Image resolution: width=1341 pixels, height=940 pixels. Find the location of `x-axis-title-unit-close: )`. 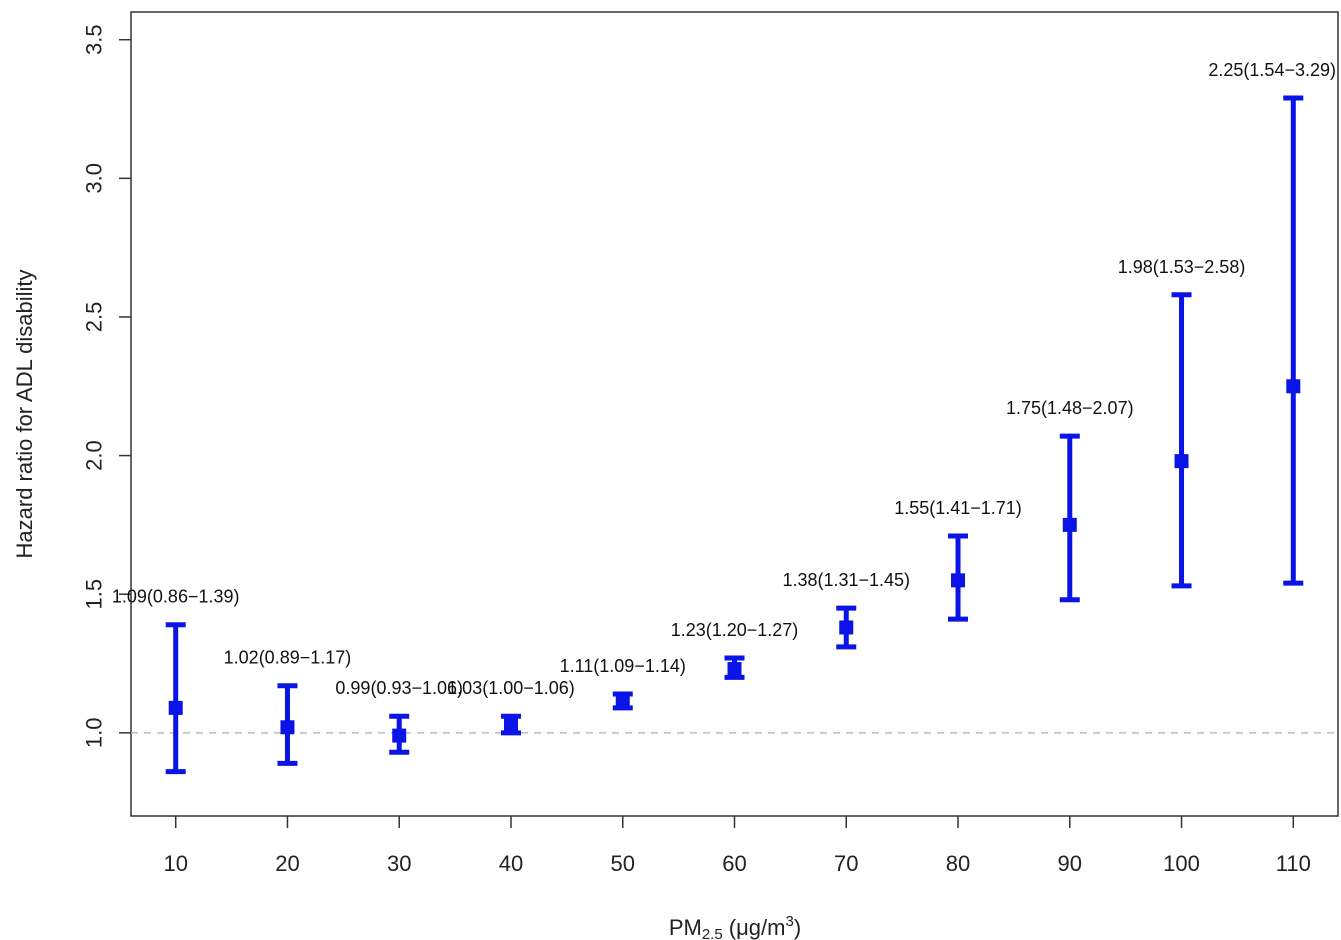

x-axis-title-unit-close: ) is located at coordinates (797, 927).